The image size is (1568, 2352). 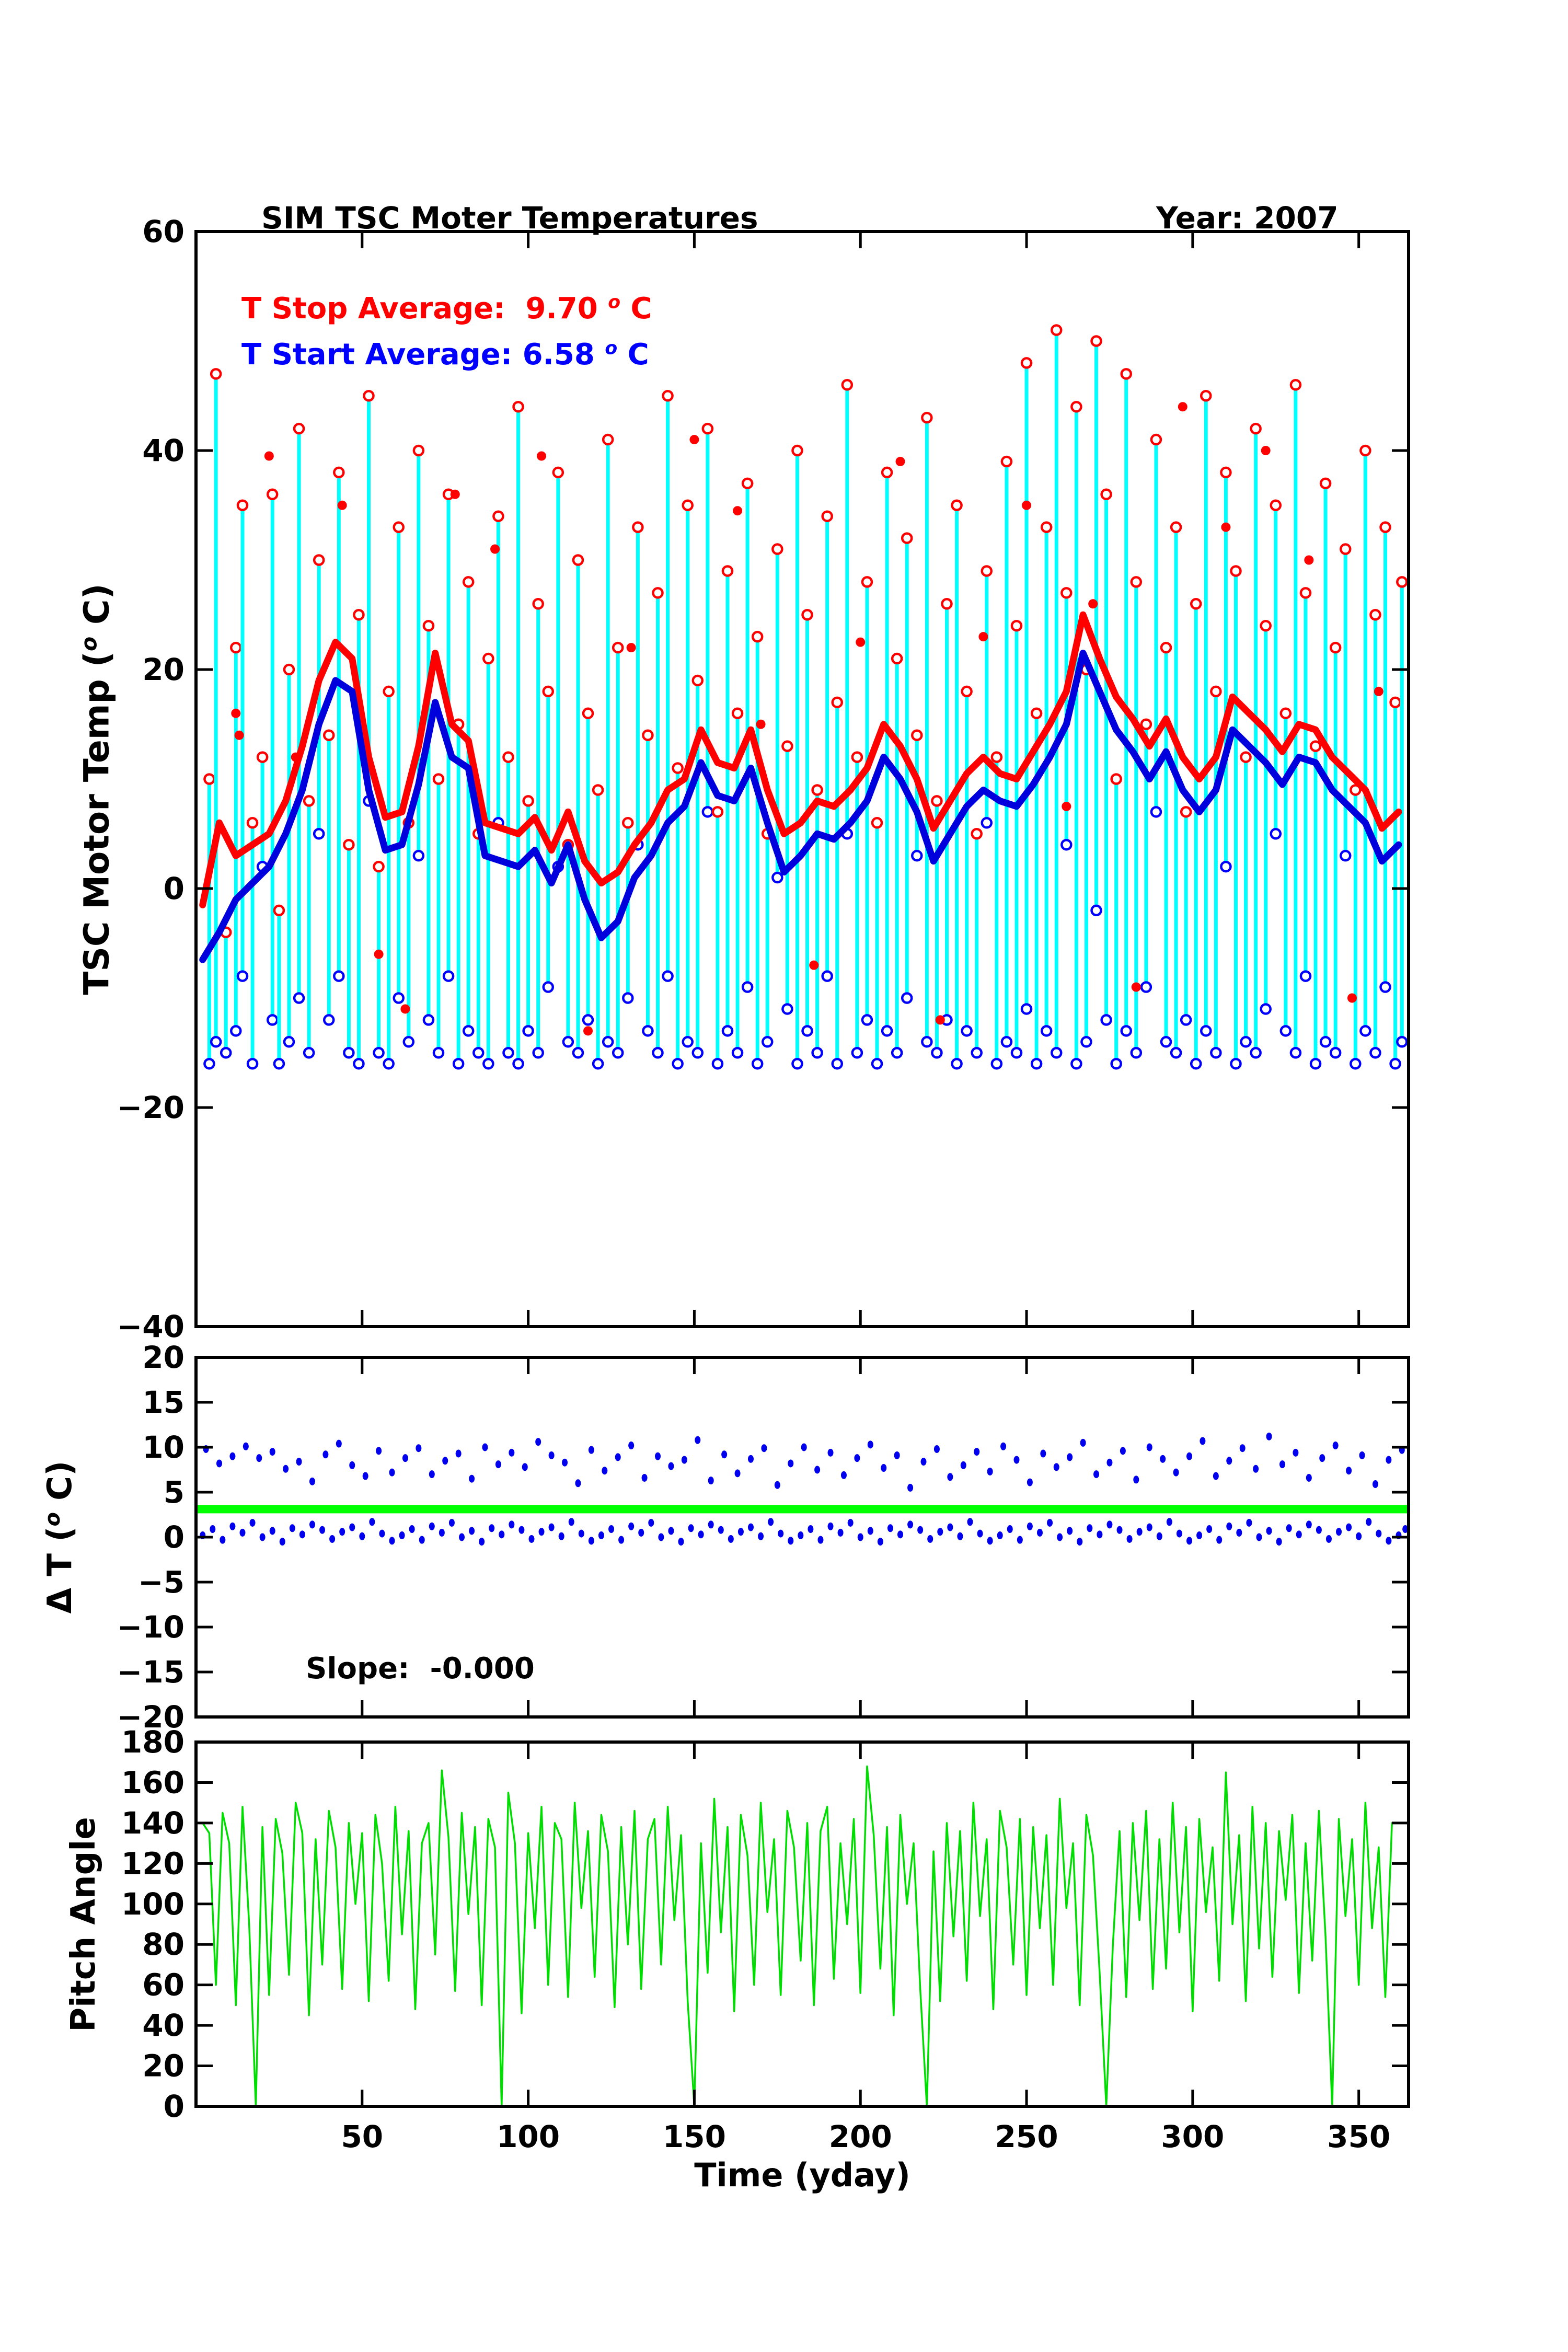 I want to click on y-tick-label: −40, so click(x=151, y=1326).